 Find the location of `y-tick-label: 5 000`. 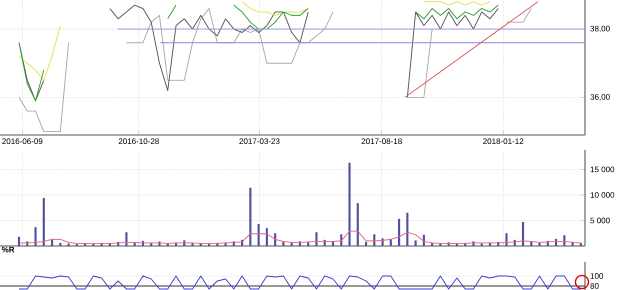

y-tick-label: 5 000 is located at coordinates (600, 221).